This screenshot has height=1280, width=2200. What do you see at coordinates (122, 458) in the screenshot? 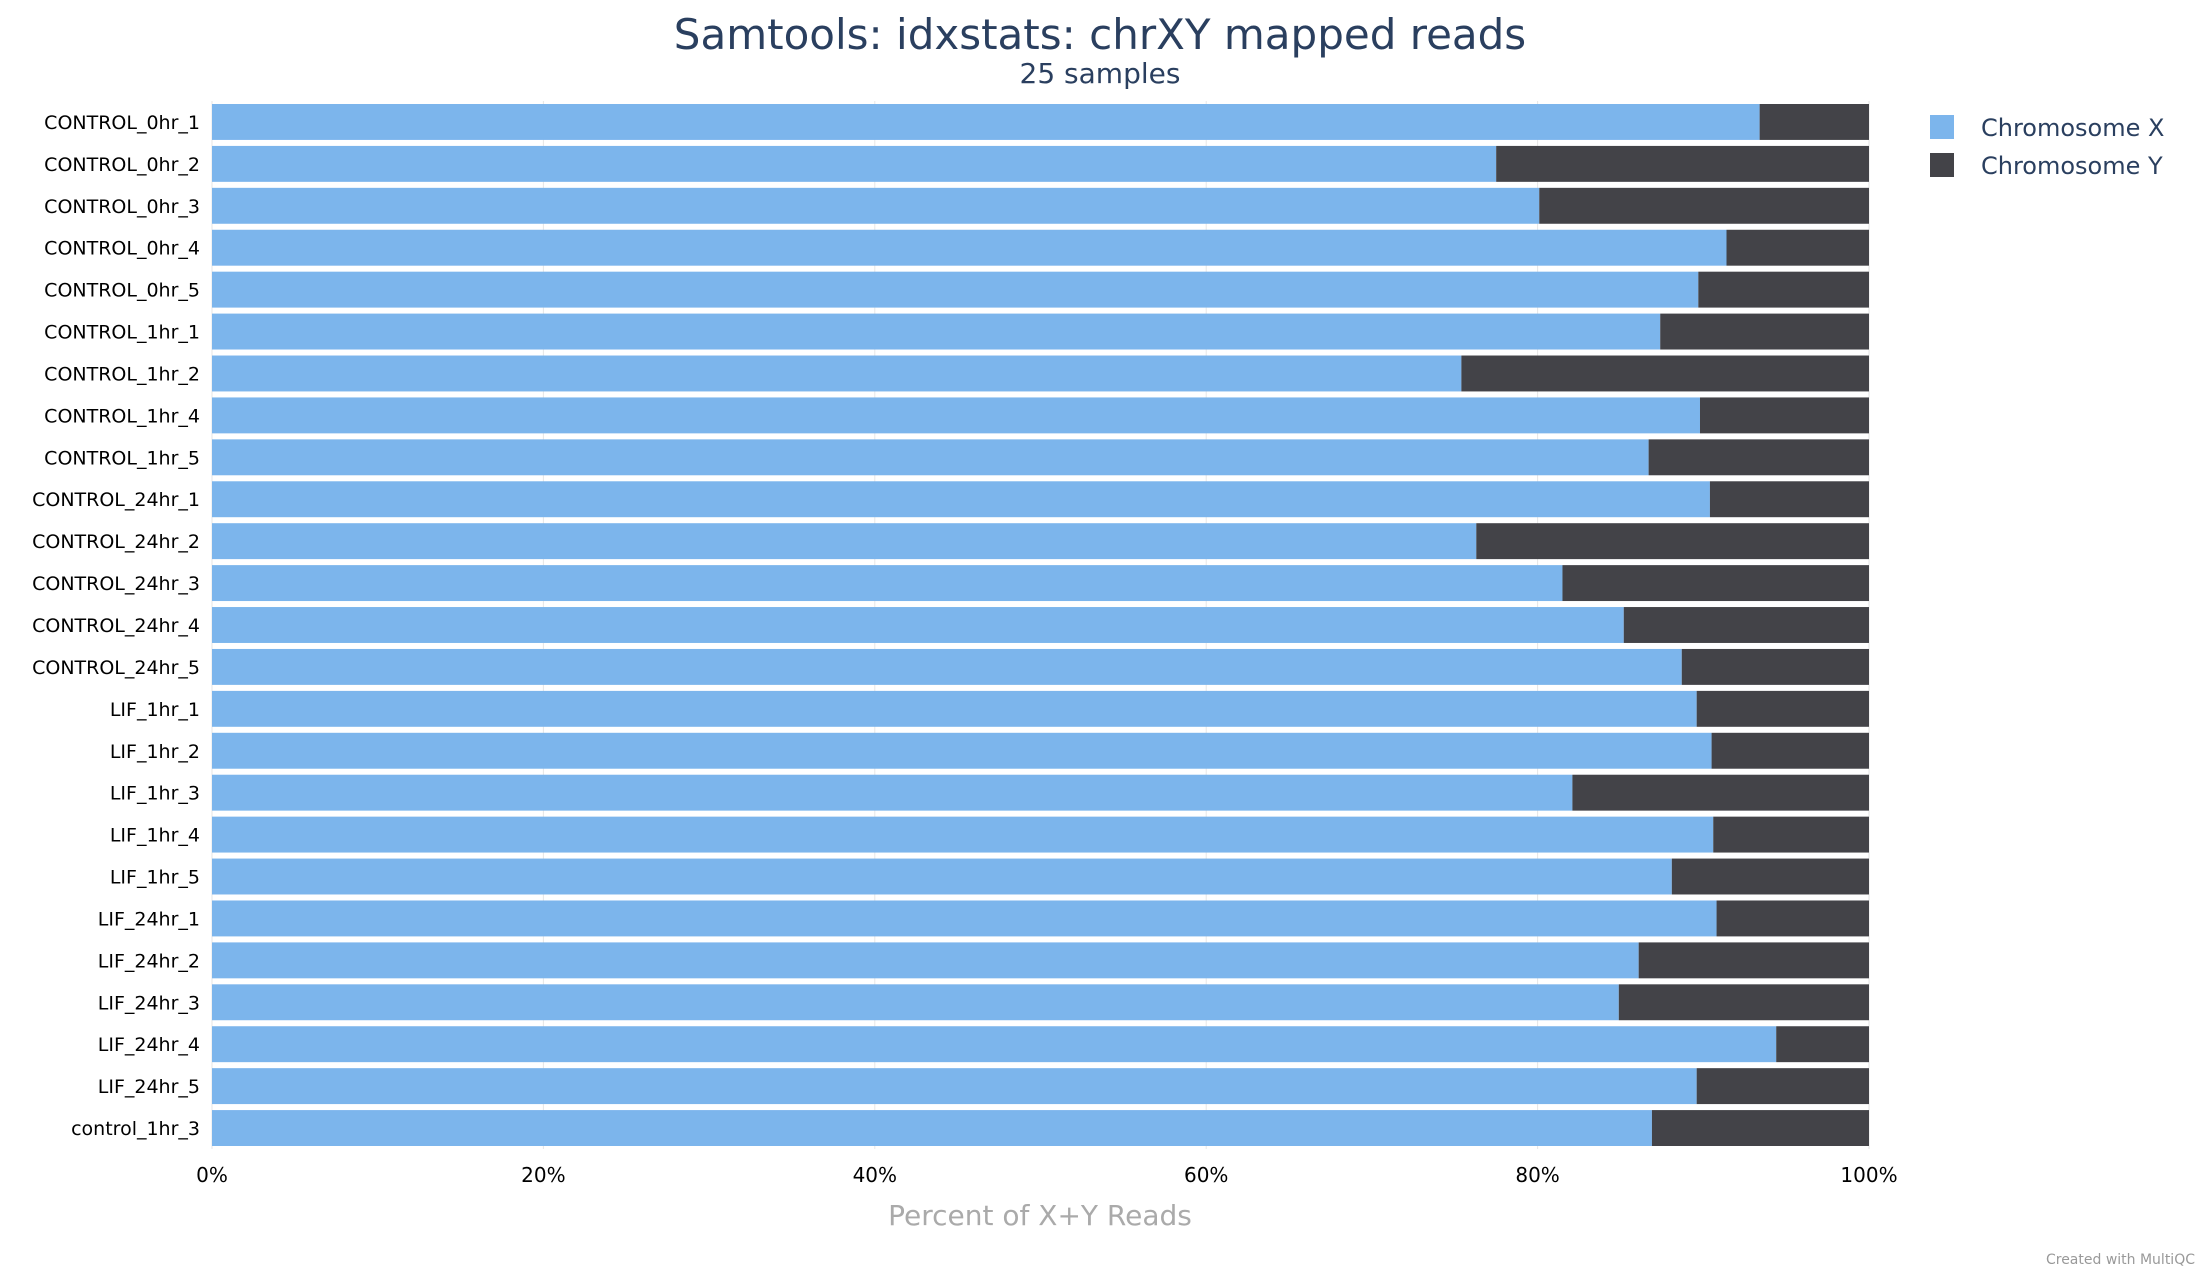
I see `y-tick-label: CONTROL_1hr_5` at bounding box center [122, 458].